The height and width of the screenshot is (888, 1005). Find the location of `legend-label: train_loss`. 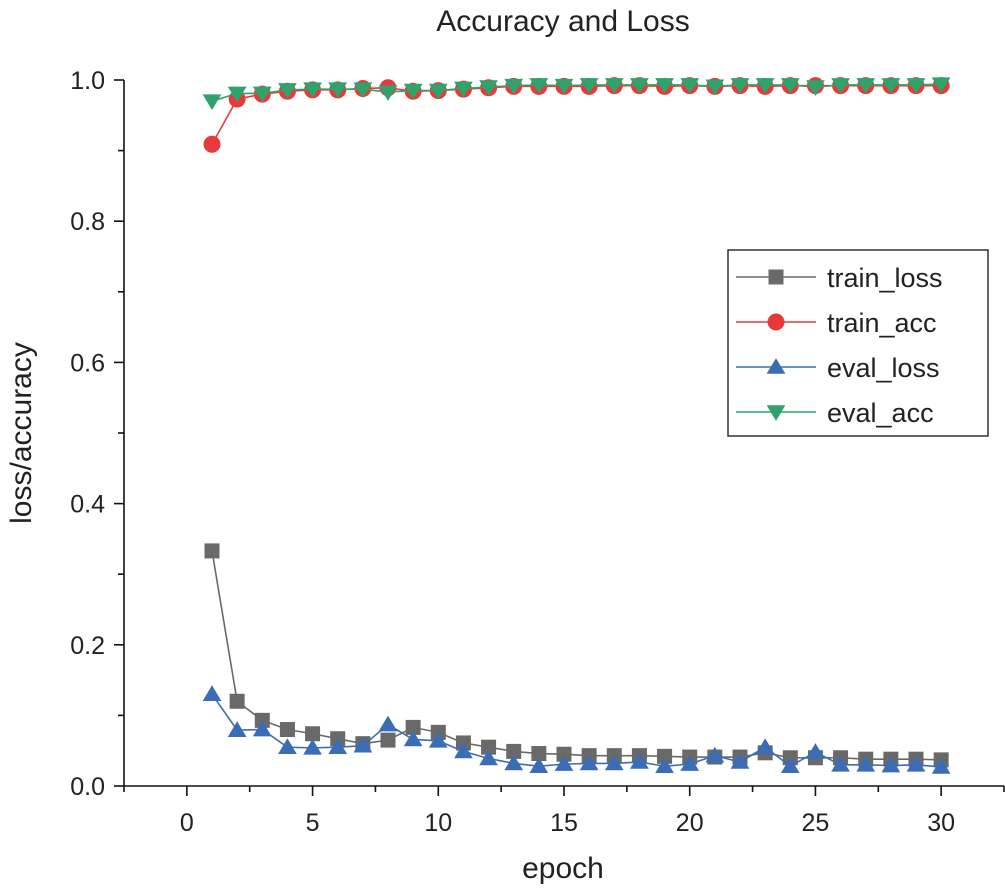

legend-label: train_loss is located at coordinates (885, 278).